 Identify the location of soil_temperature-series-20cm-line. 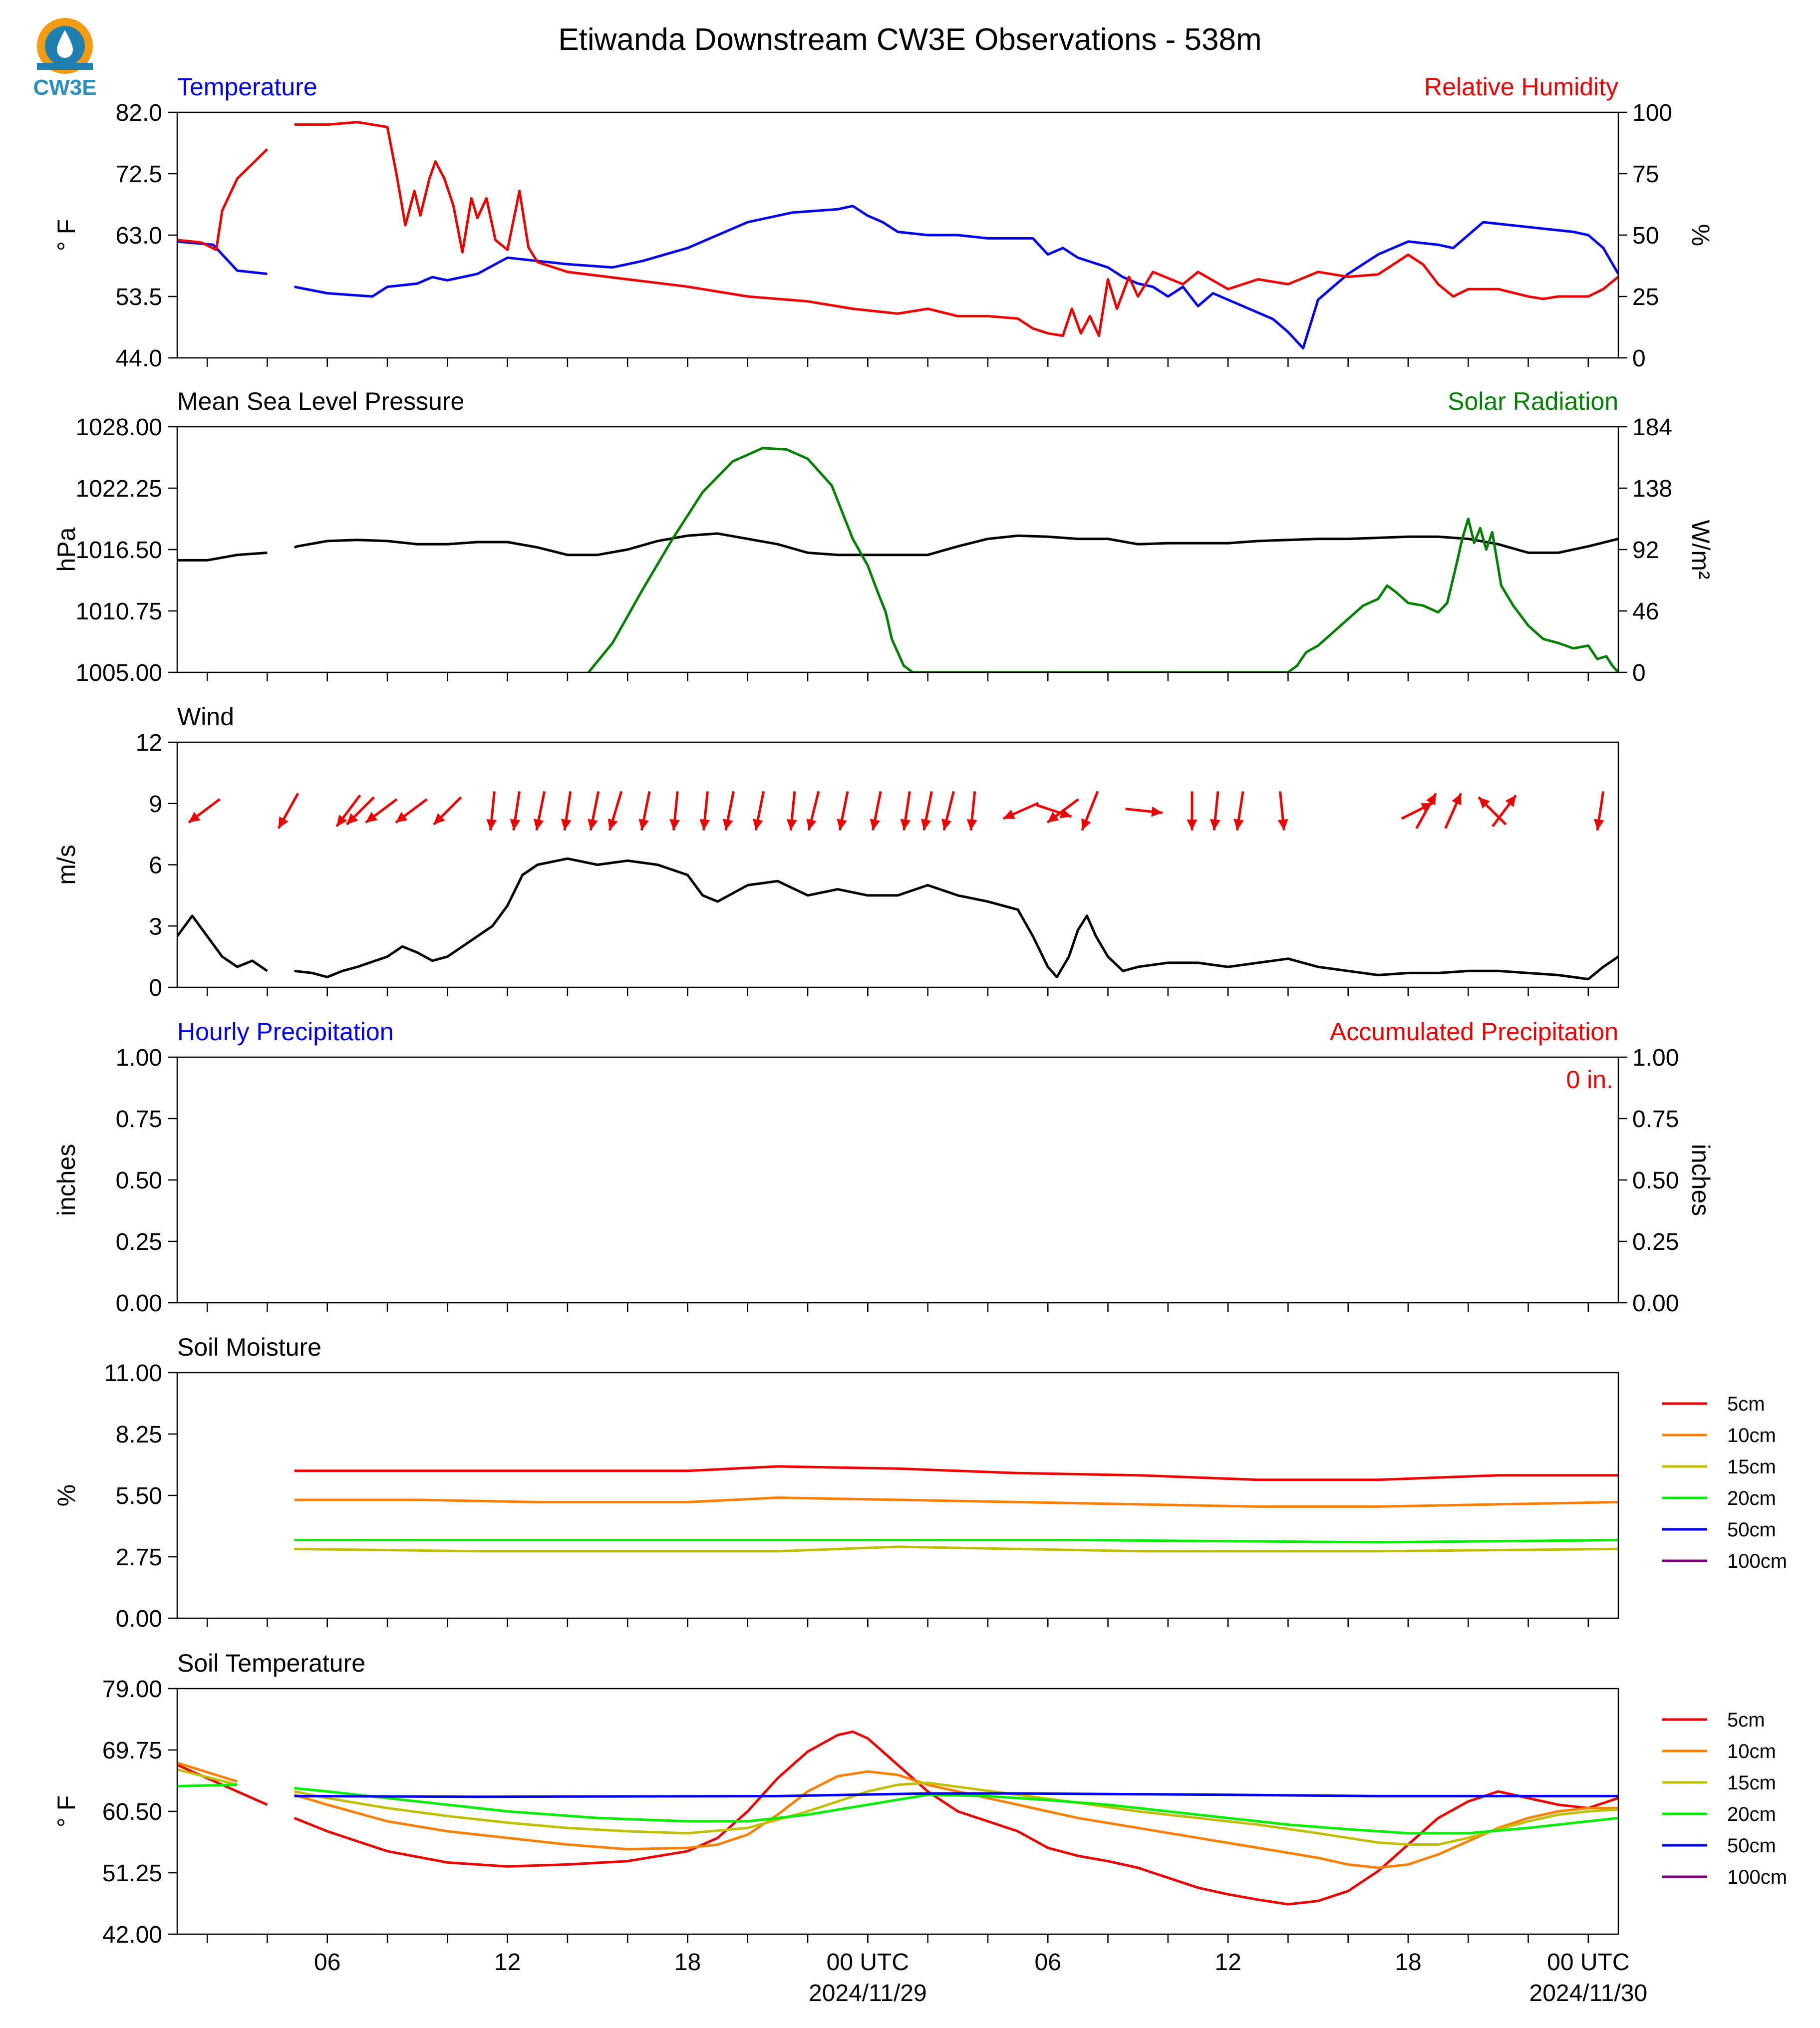
(897, 1809).